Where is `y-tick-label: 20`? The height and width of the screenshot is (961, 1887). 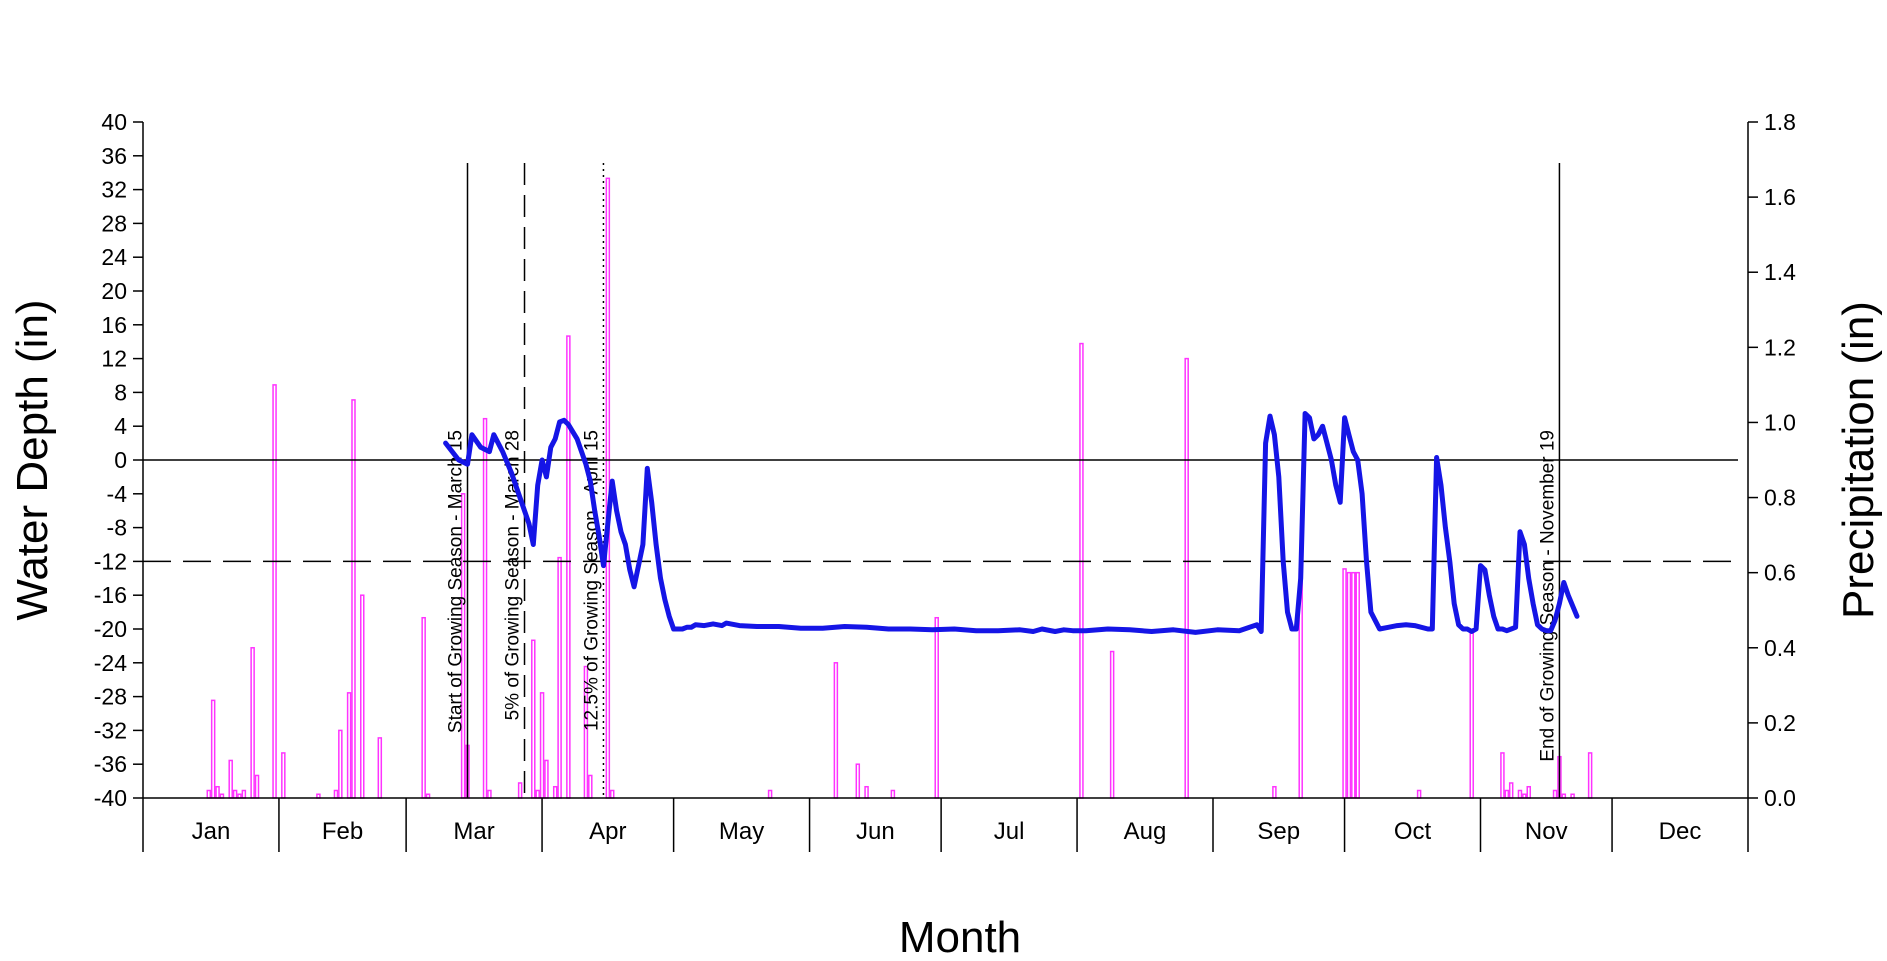
y-tick-label: 20 is located at coordinates (114, 291).